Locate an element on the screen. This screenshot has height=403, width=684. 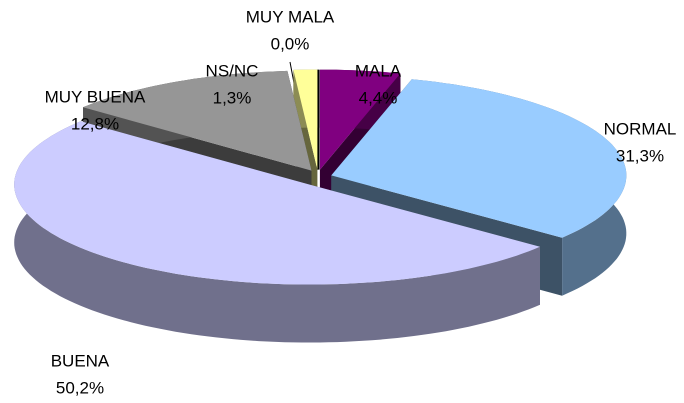
slice-value-label: 4,4% is located at coordinates (378, 97).